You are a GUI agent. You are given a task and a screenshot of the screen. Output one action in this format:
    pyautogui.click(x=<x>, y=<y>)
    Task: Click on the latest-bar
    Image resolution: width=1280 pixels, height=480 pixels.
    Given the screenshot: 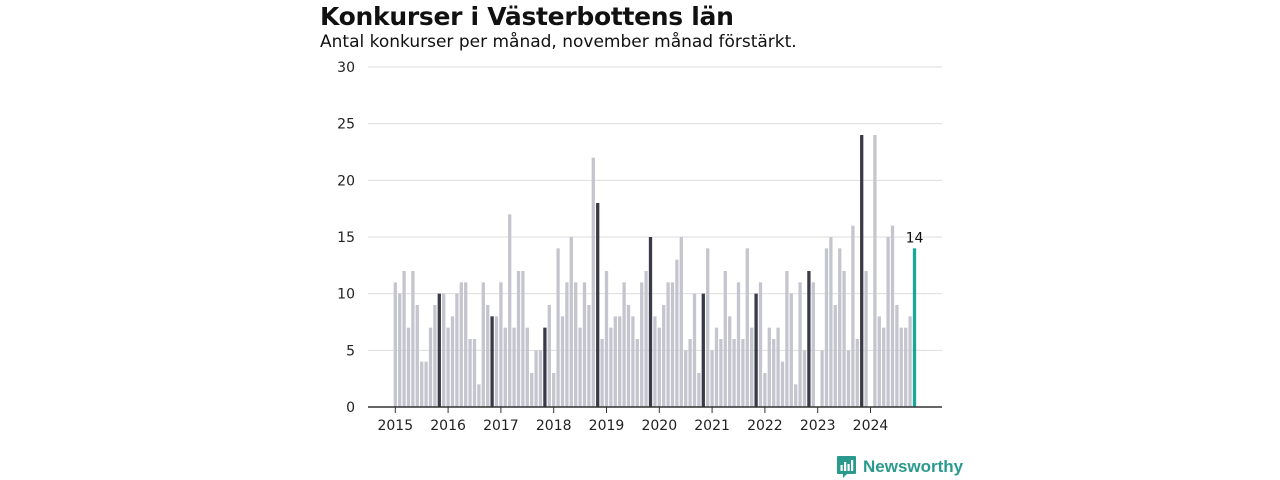 What is the action you would take?
    pyautogui.click(x=914, y=327)
    